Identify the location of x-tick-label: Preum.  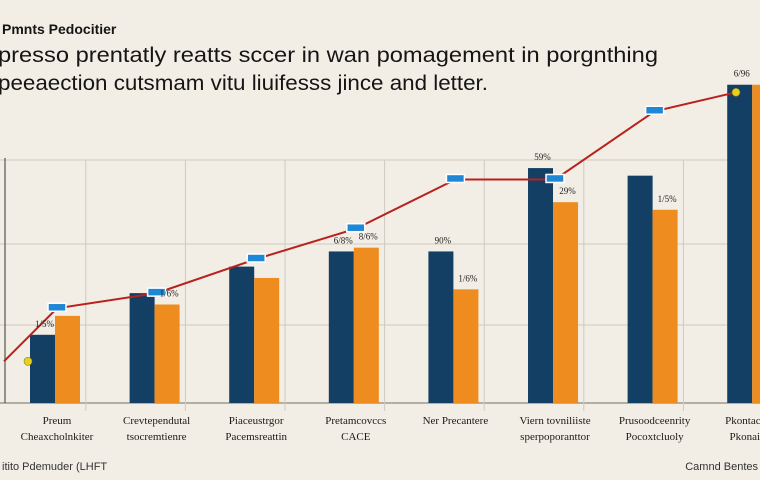
(57, 421).